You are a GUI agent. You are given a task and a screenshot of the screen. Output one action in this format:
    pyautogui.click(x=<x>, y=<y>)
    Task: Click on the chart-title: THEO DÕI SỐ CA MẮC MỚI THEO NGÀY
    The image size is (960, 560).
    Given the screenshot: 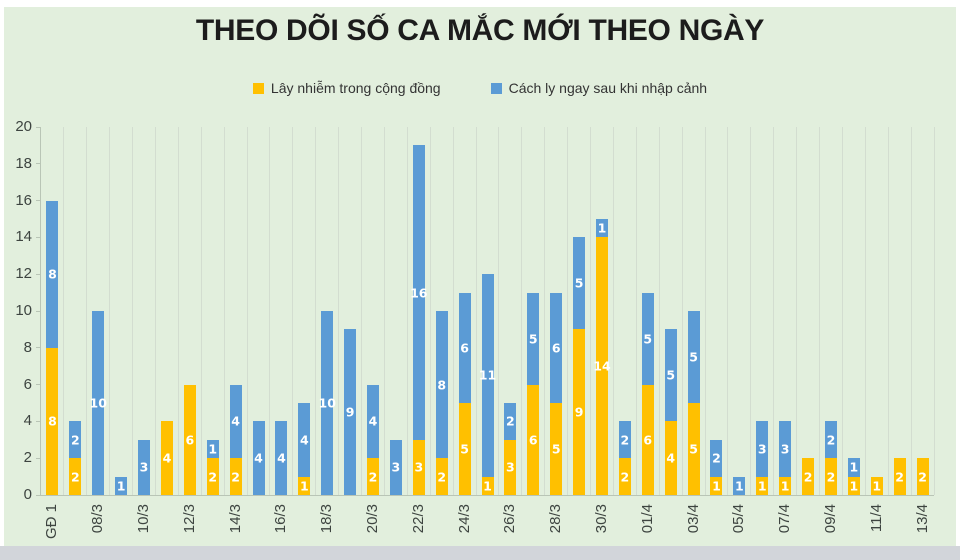 What is the action you would take?
    pyautogui.click(x=480, y=30)
    